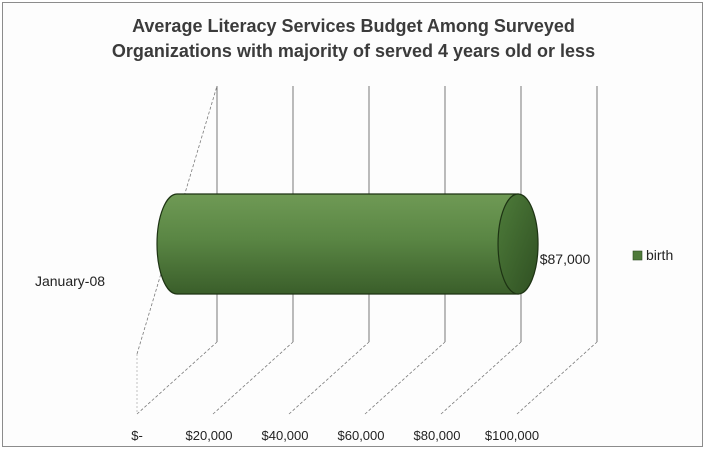  I want to click on x-tick-label: $100,000, so click(512, 435).